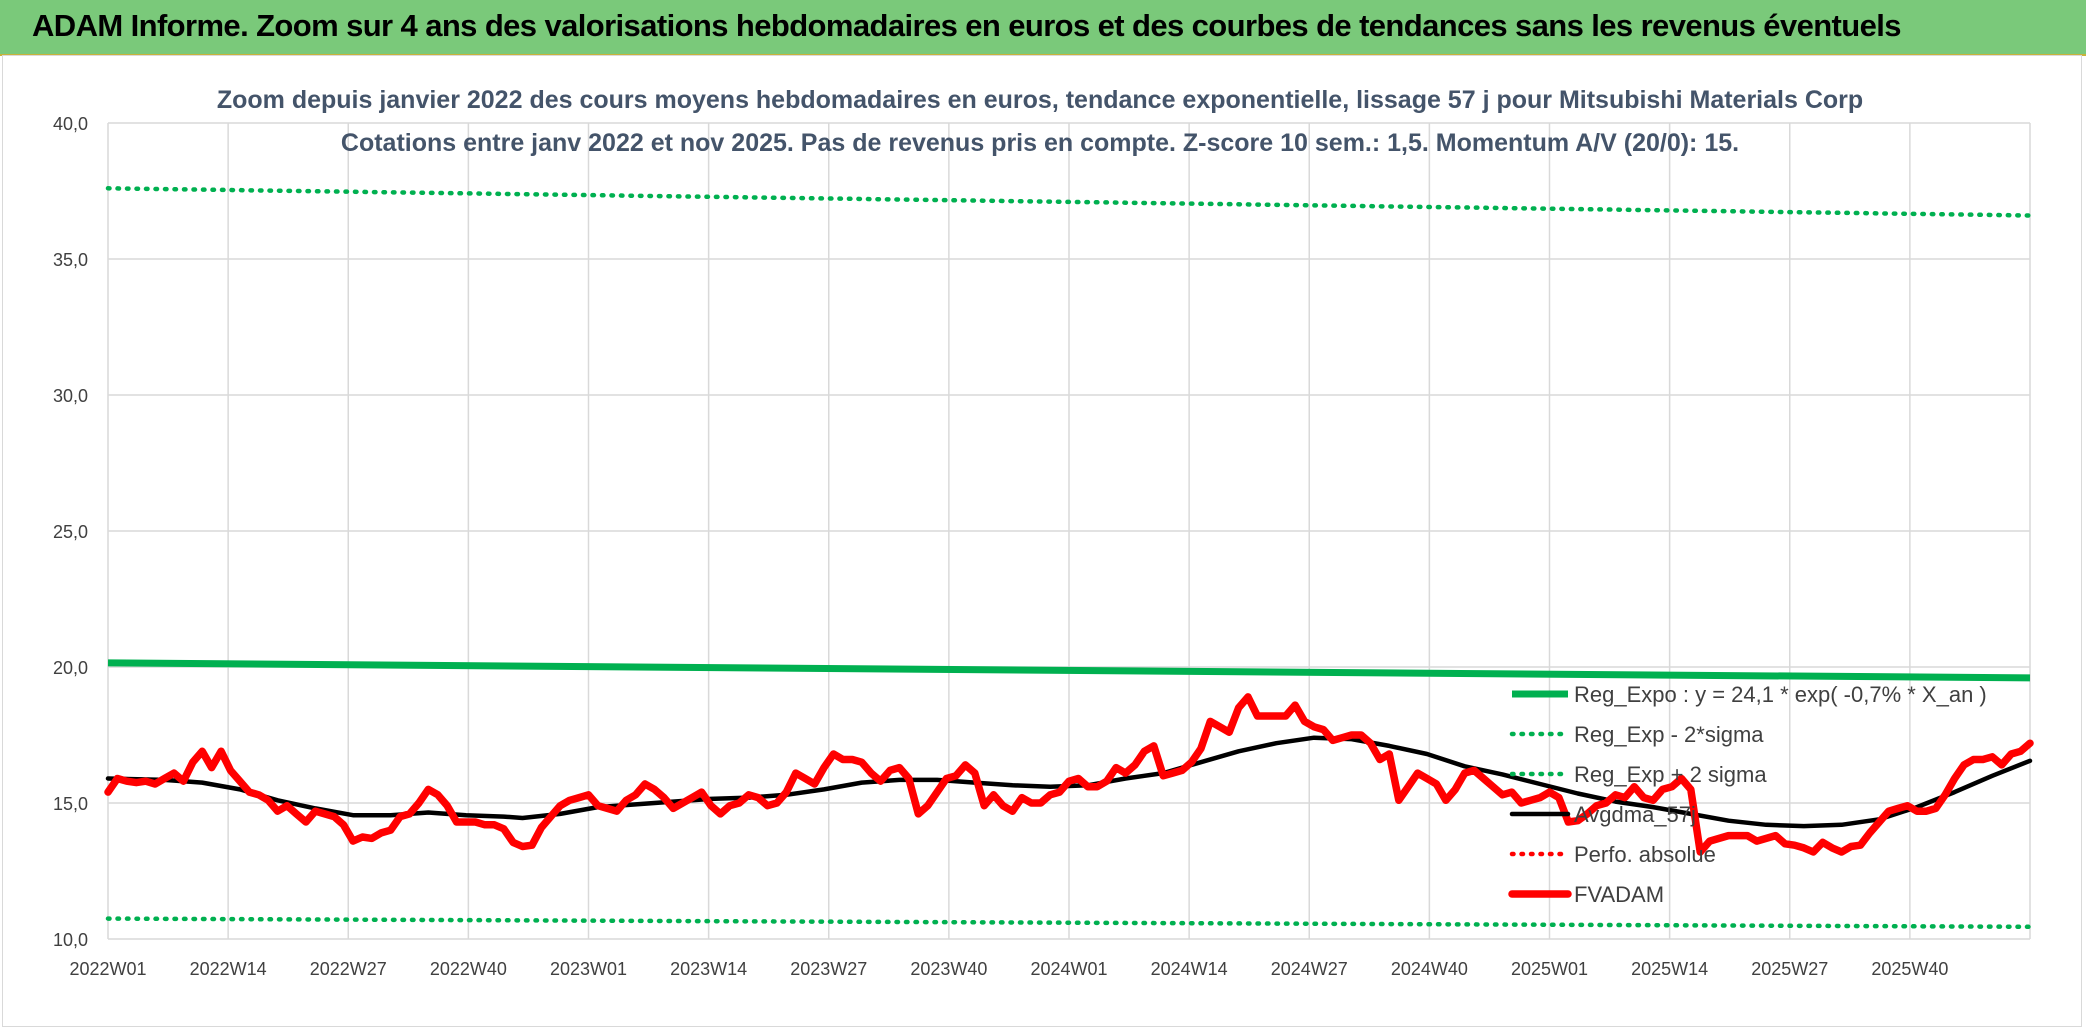 Image resolution: width=2086 pixels, height=1031 pixels. I want to click on x-tick-label: 2024W40, so click(1429, 969).